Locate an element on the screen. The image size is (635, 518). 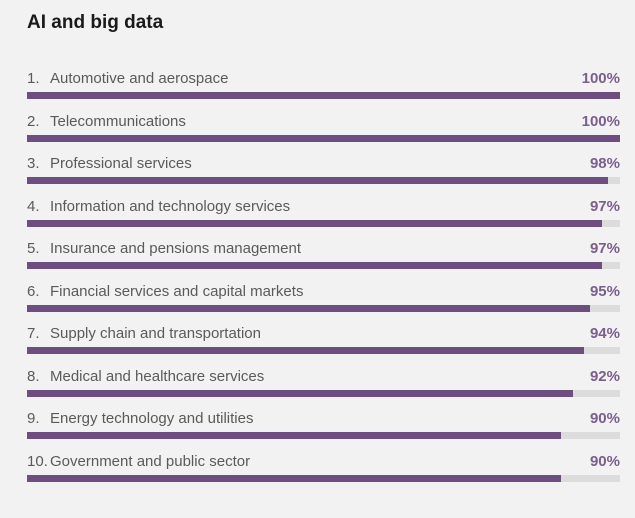
chart-title: AI and big data is located at coordinates (95, 22).